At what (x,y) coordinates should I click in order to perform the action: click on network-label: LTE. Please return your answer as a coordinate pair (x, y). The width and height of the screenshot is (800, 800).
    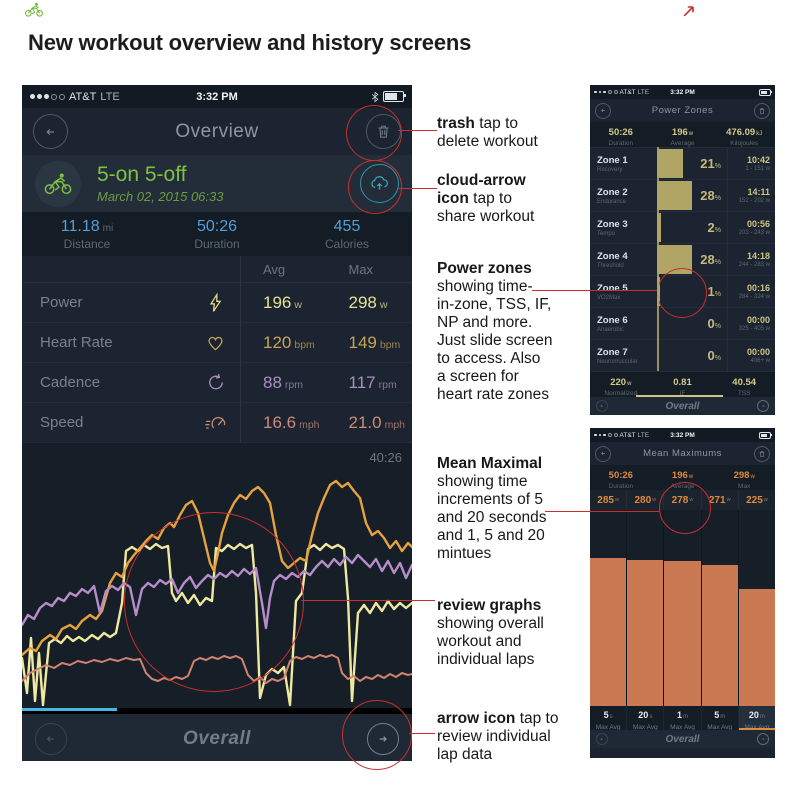
    Looking at the image, I should click on (110, 96).